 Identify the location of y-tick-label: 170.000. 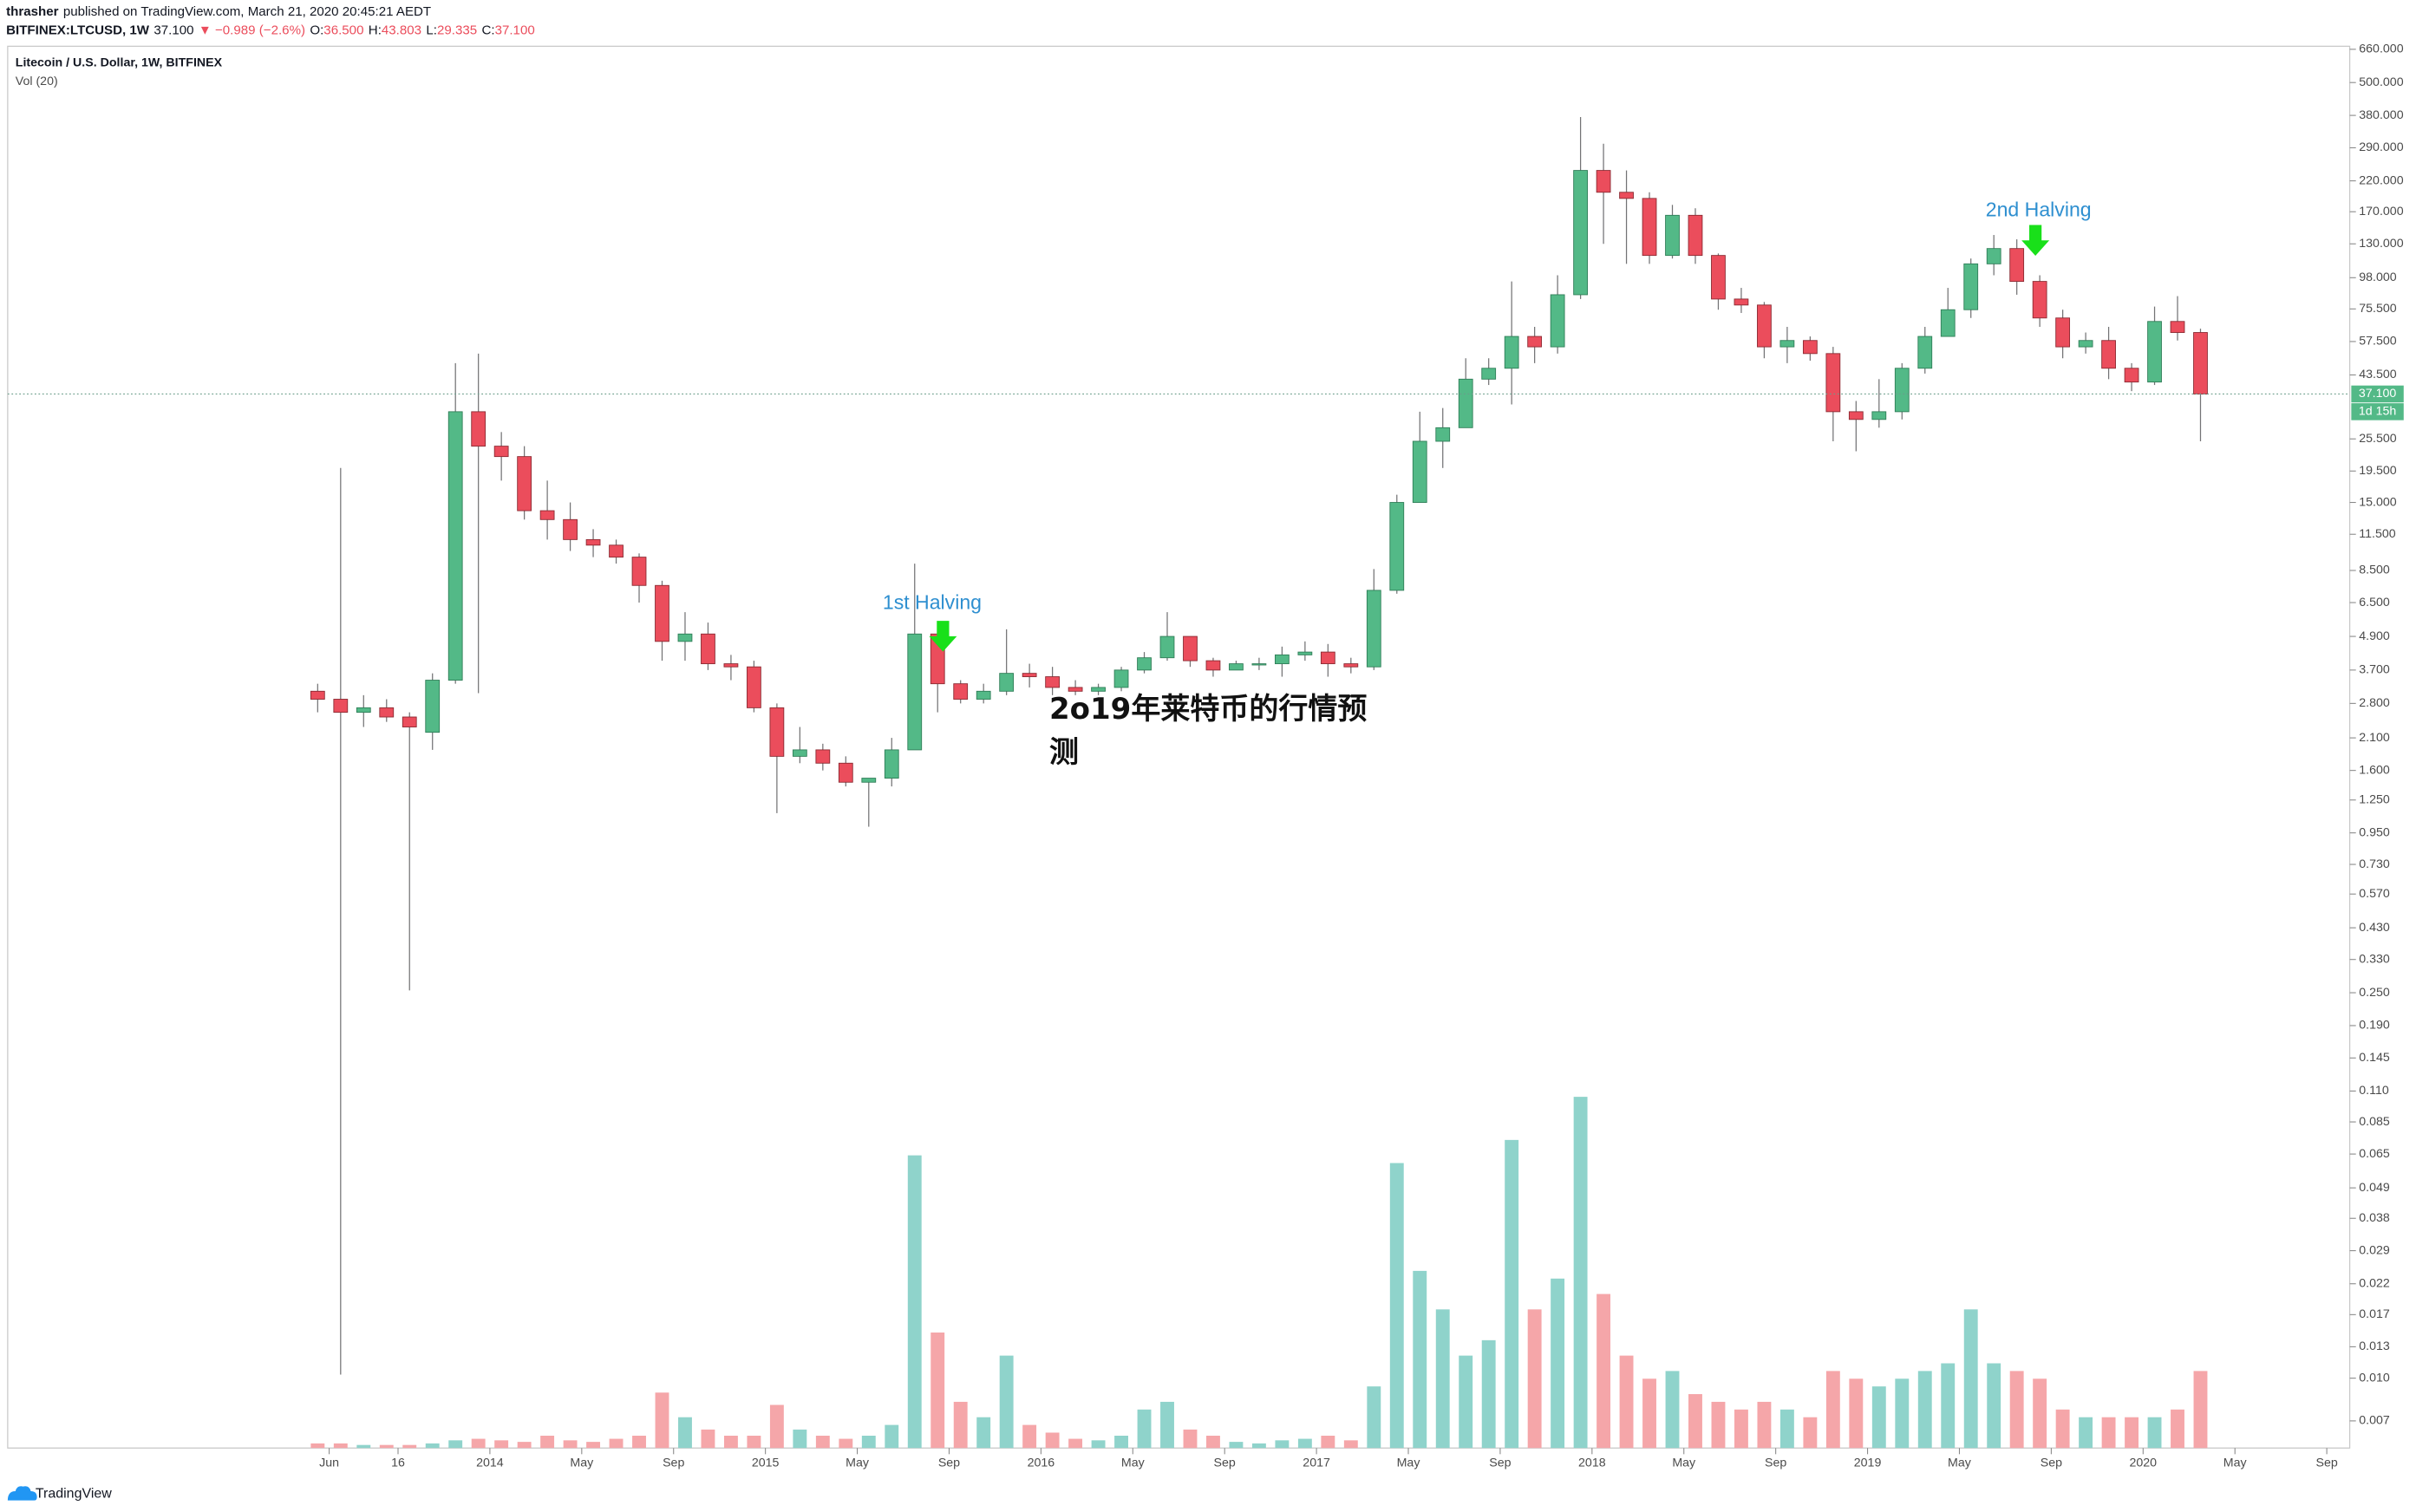
(2381, 212).